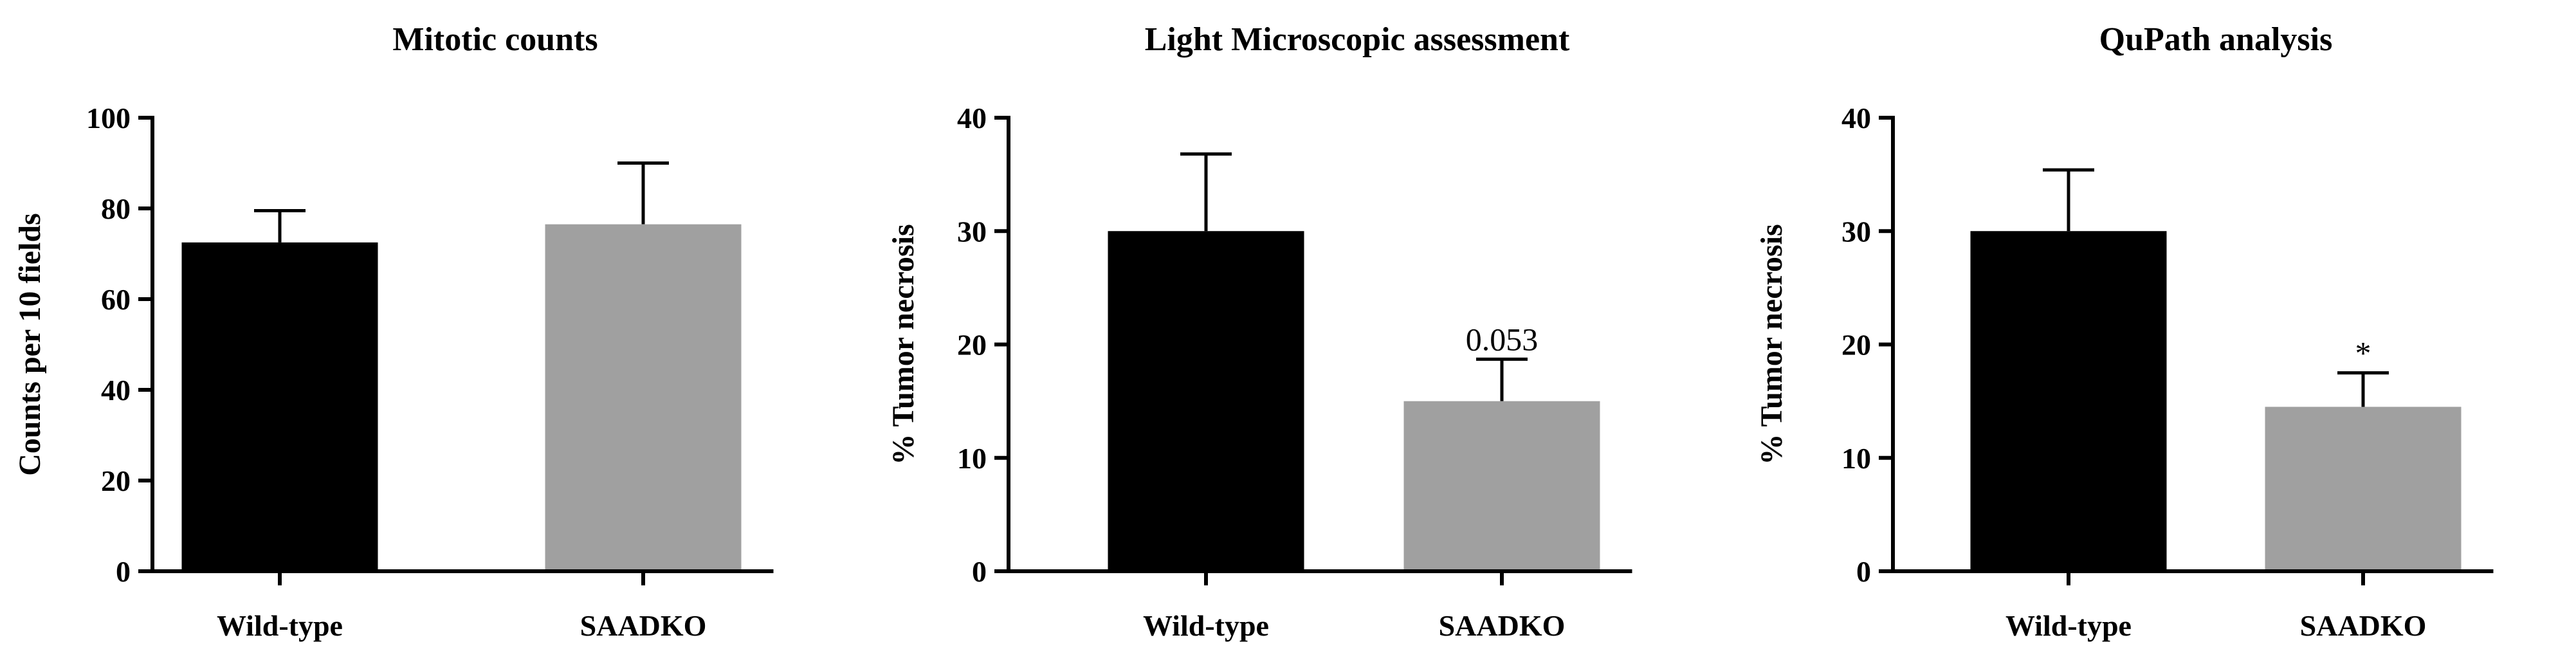 The image size is (2576, 660). What do you see at coordinates (30, 344) in the screenshot?
I see `y-axis-label: Counts per 10 fields` at bounding box center [30, 344].